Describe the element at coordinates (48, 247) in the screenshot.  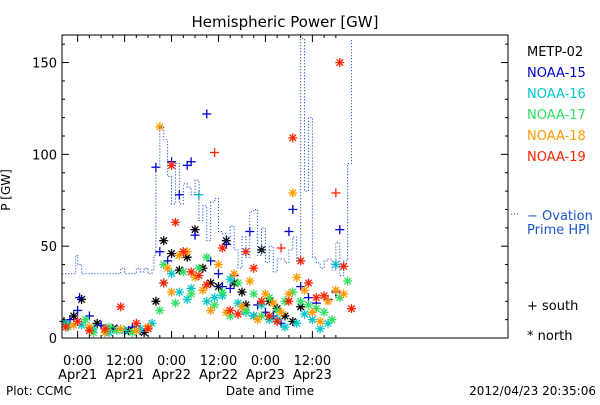
I see `y-tick-label: 50` at that location.